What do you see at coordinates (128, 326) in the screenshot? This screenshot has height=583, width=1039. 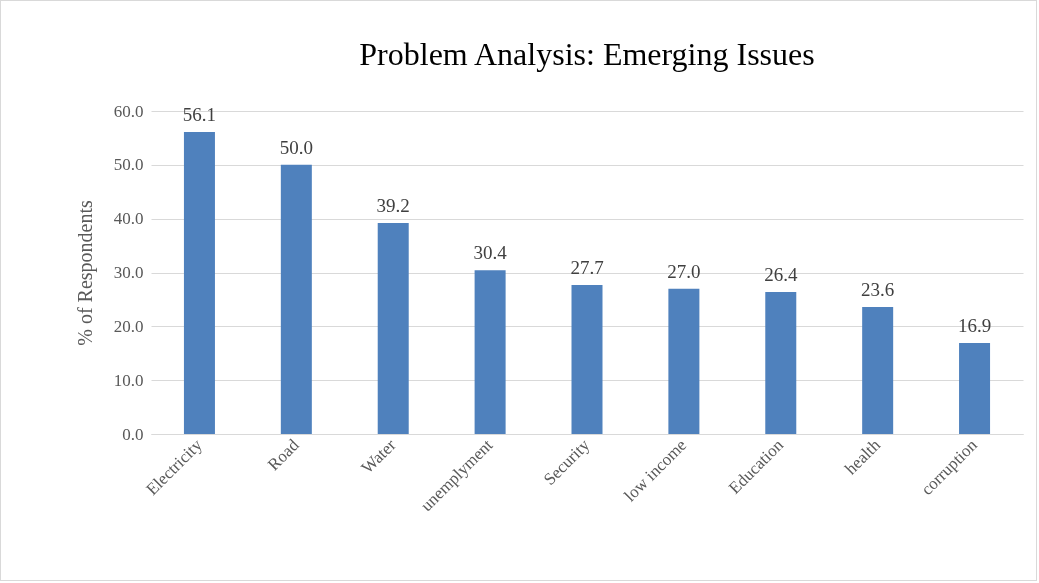 I see `y-tick-label: 20.0` at bounding box center [128, 326].